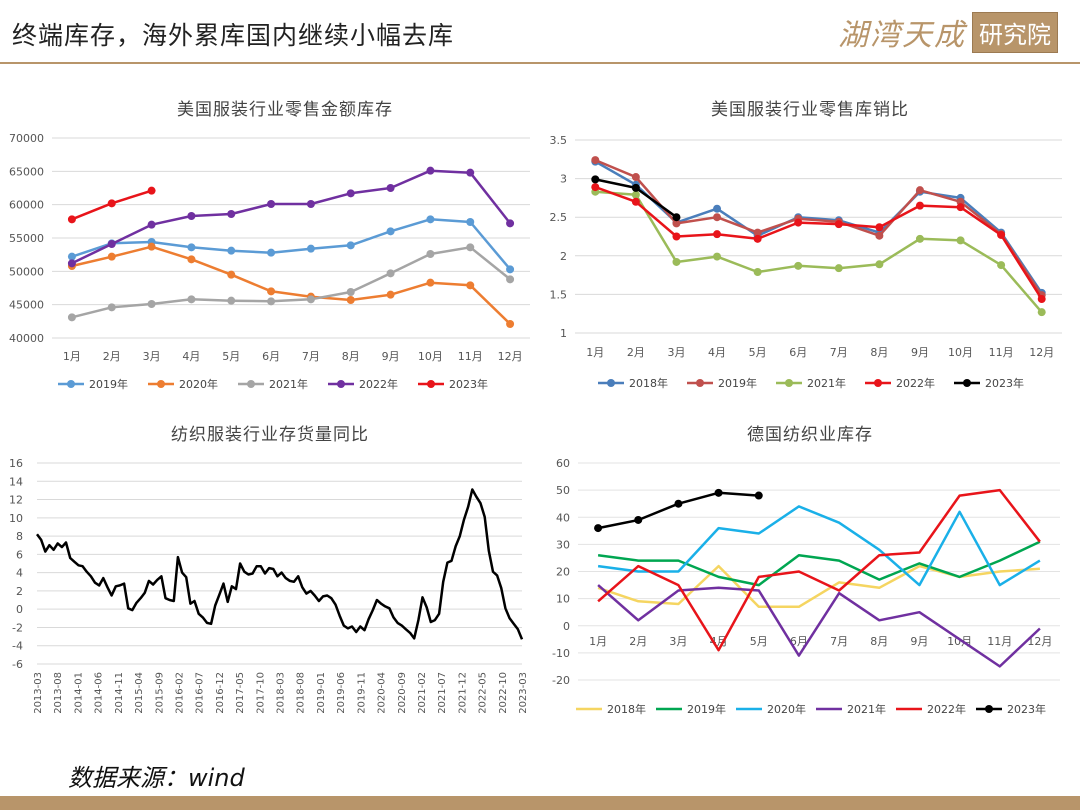  I want to click on chart-title-textile-inventory-yoy: 纺织服装行业存货量同比, so click(270, 435).